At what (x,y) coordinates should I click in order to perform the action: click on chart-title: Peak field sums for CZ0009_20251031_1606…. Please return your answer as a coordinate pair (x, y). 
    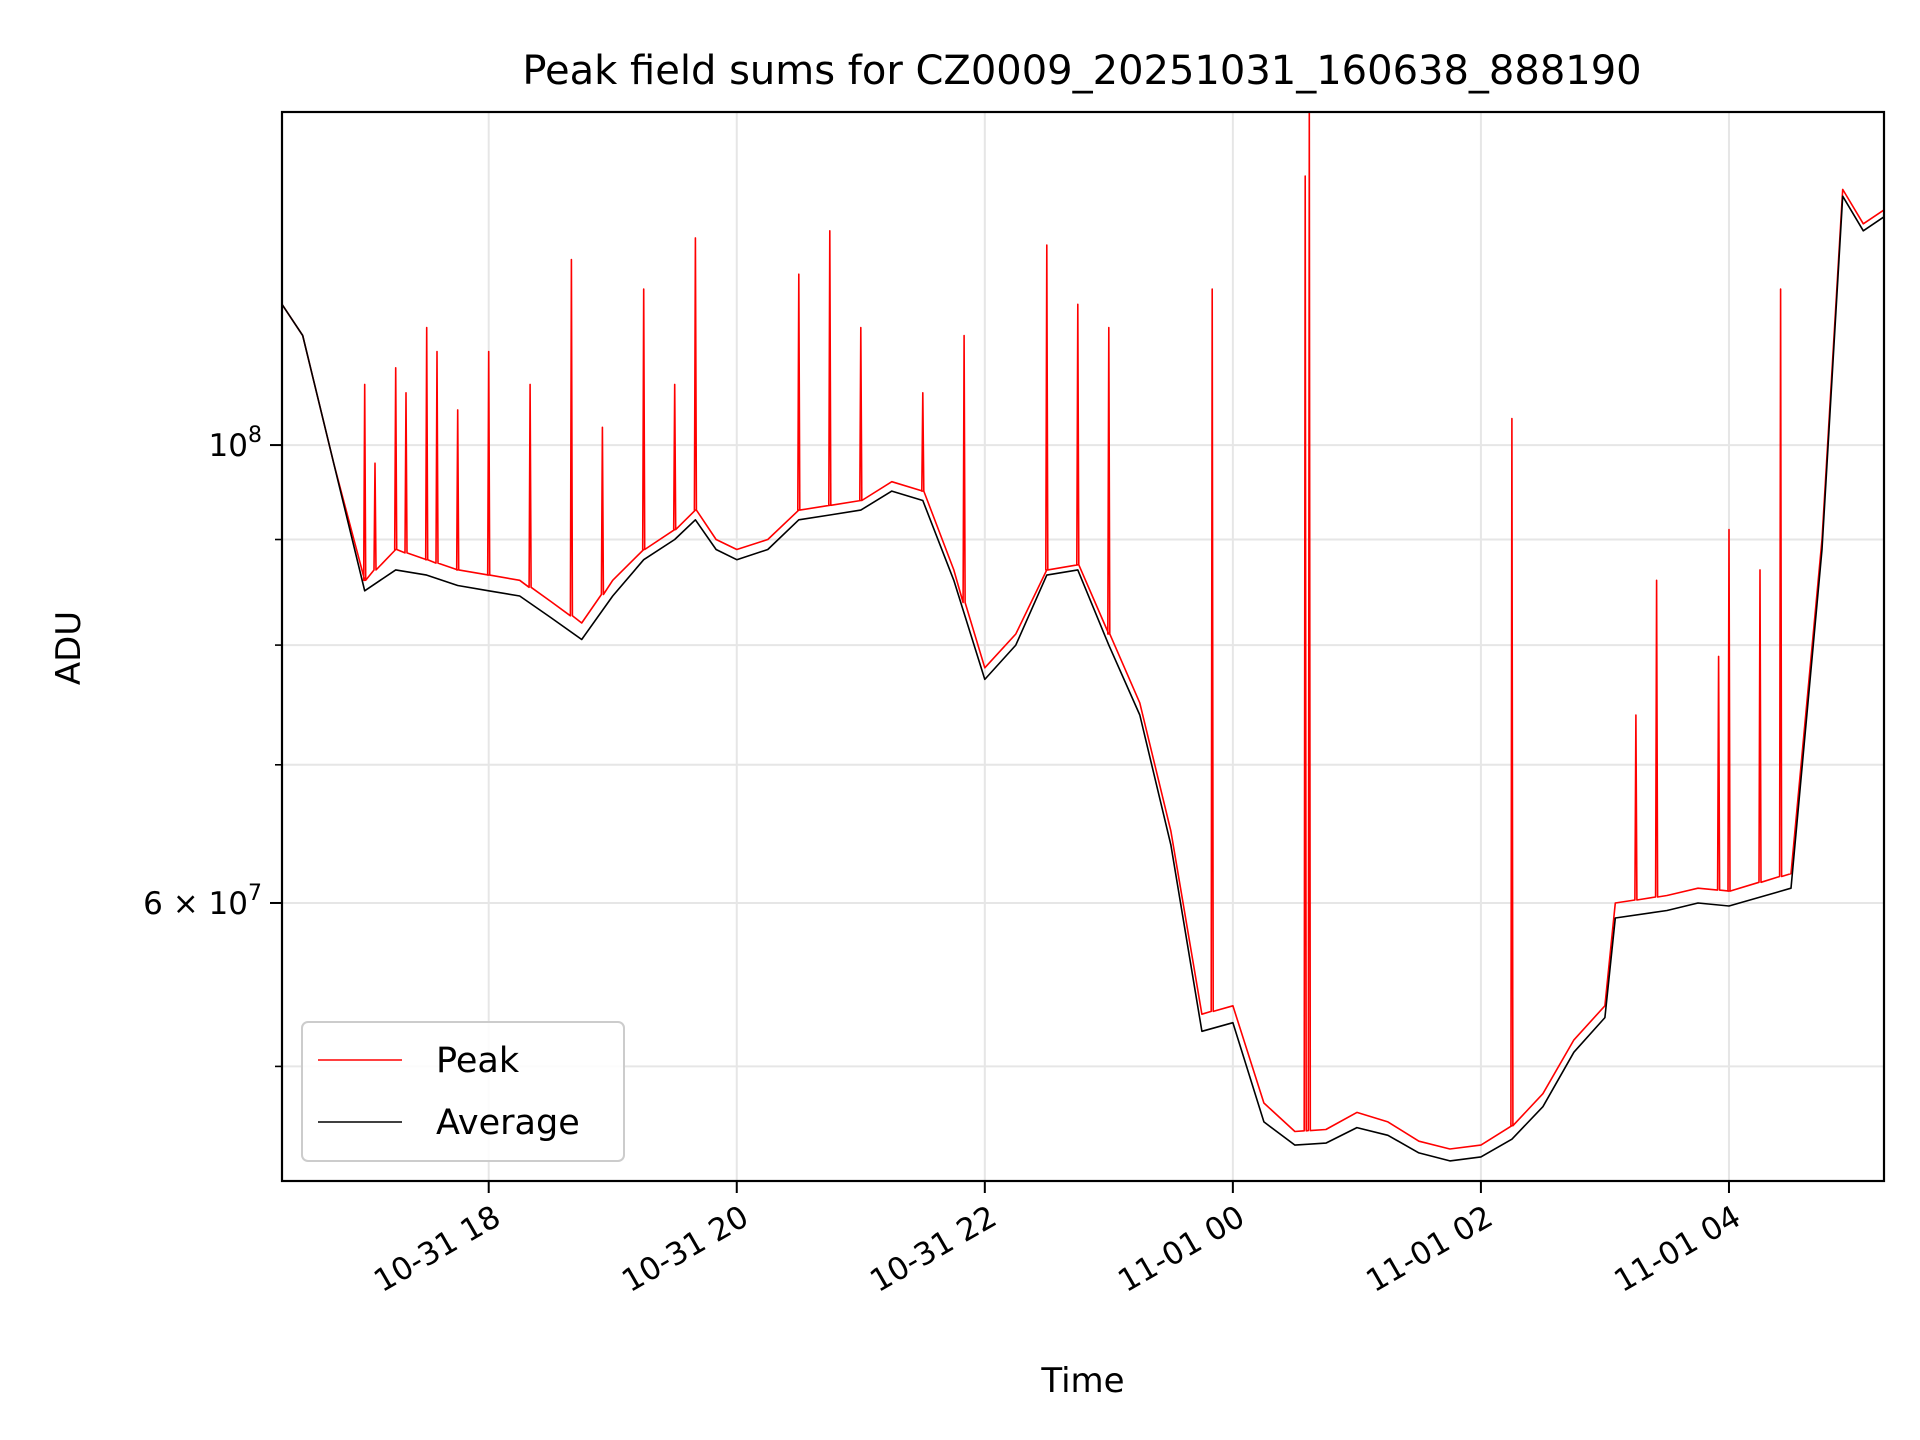
    Looking at the image, I should click on (1081, 71).